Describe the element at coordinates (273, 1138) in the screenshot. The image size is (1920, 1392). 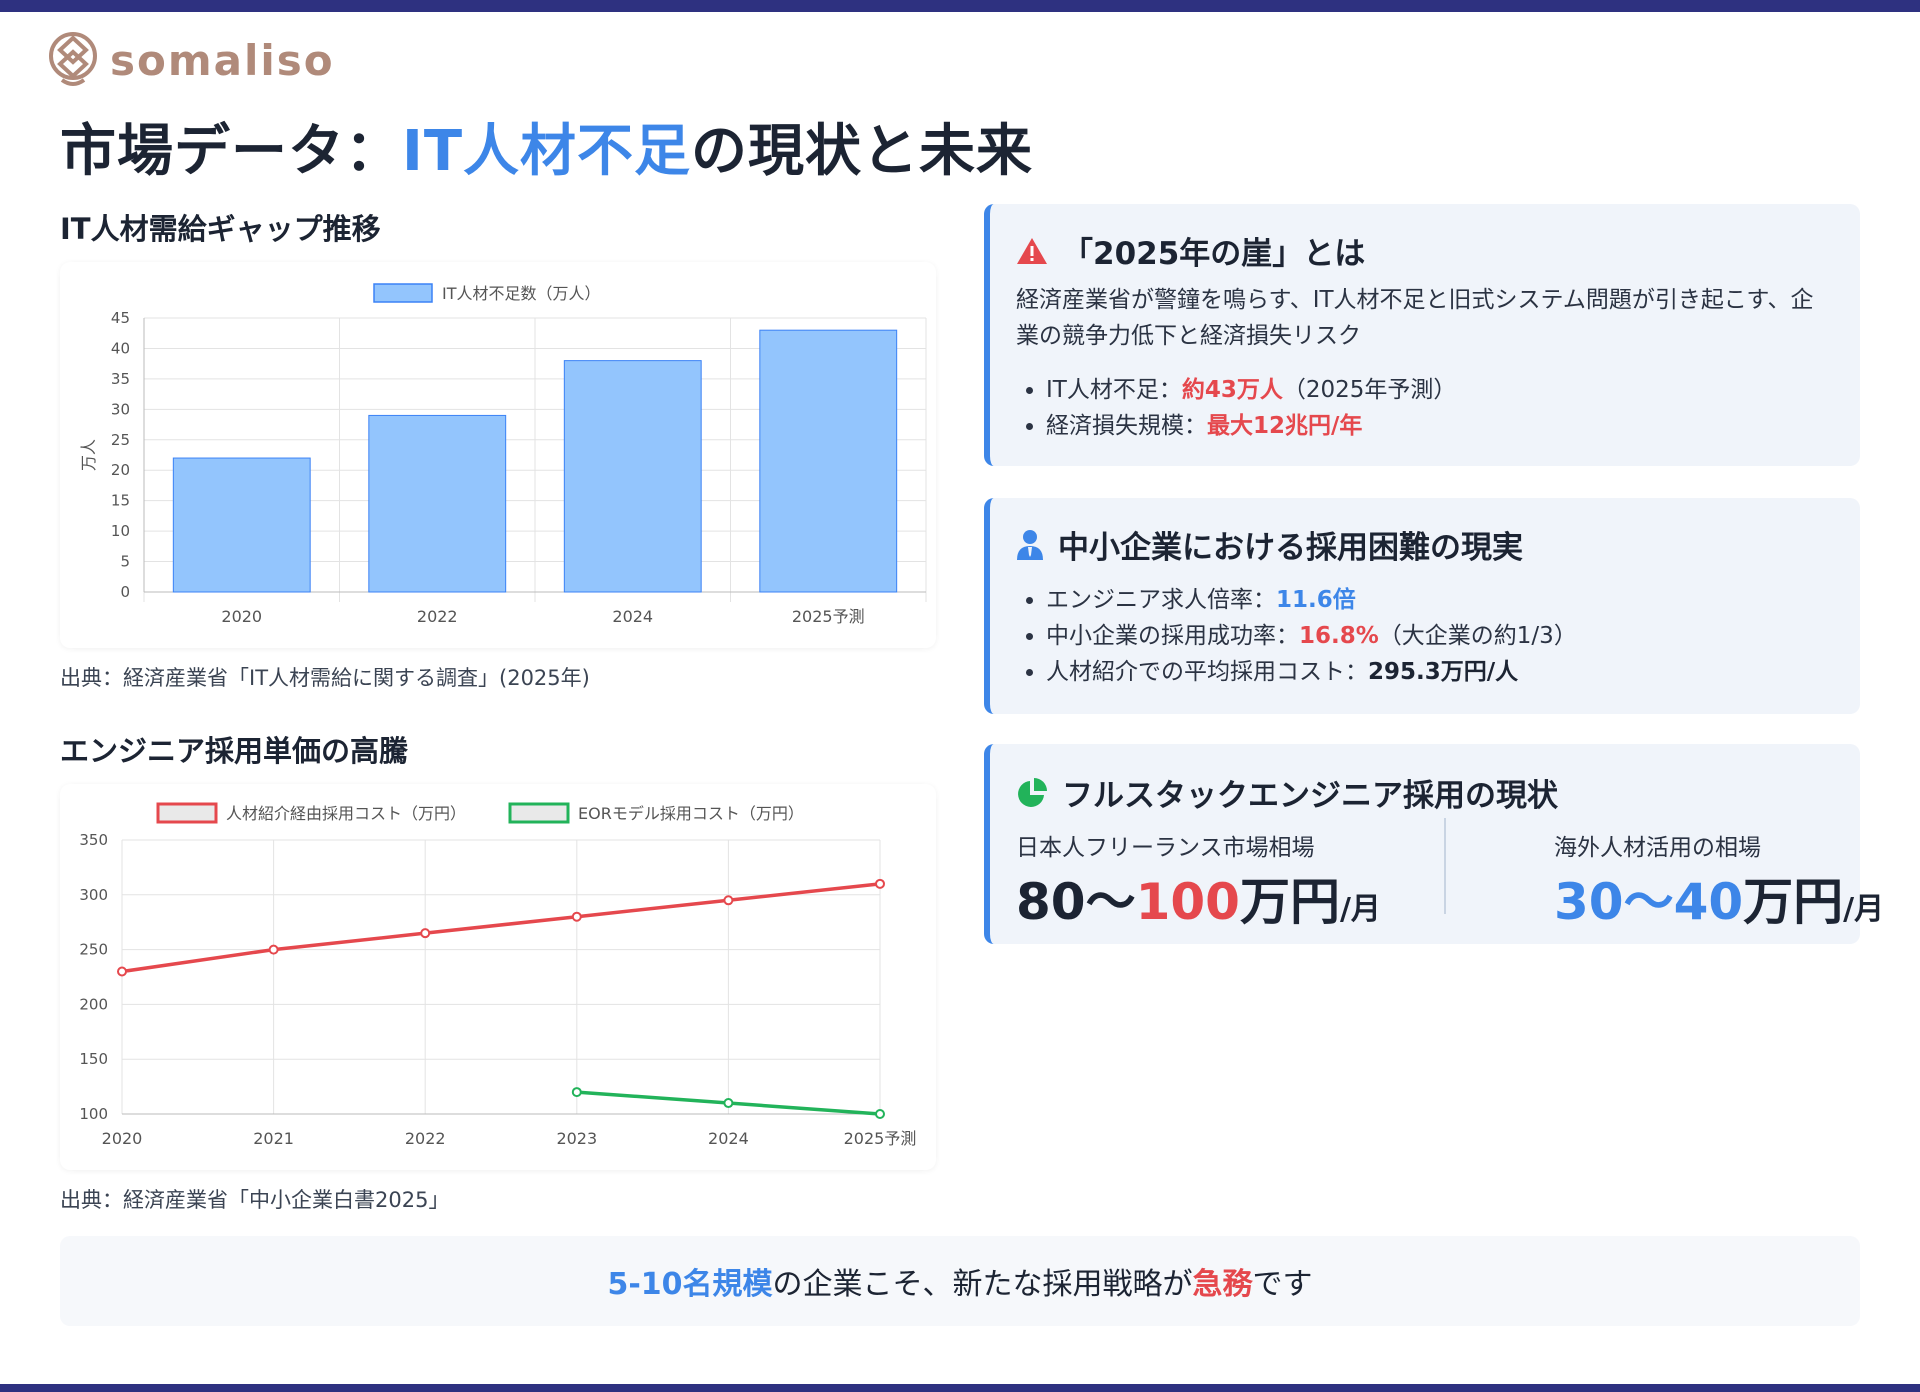
I see `x-tick-label: 2021` at that location.